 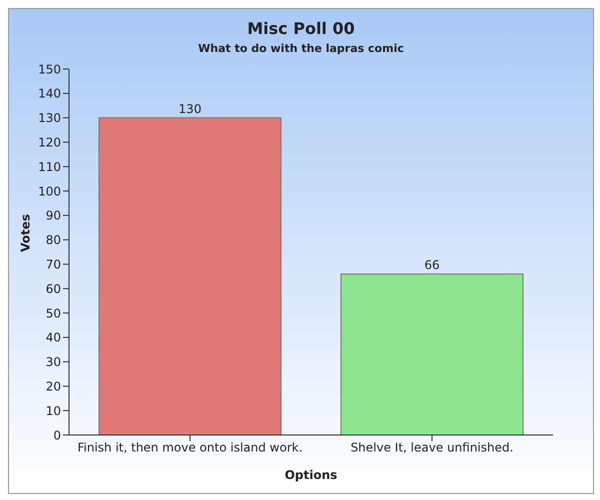 I want to click on y-tick-label: 150, so click(x=49, y=69).